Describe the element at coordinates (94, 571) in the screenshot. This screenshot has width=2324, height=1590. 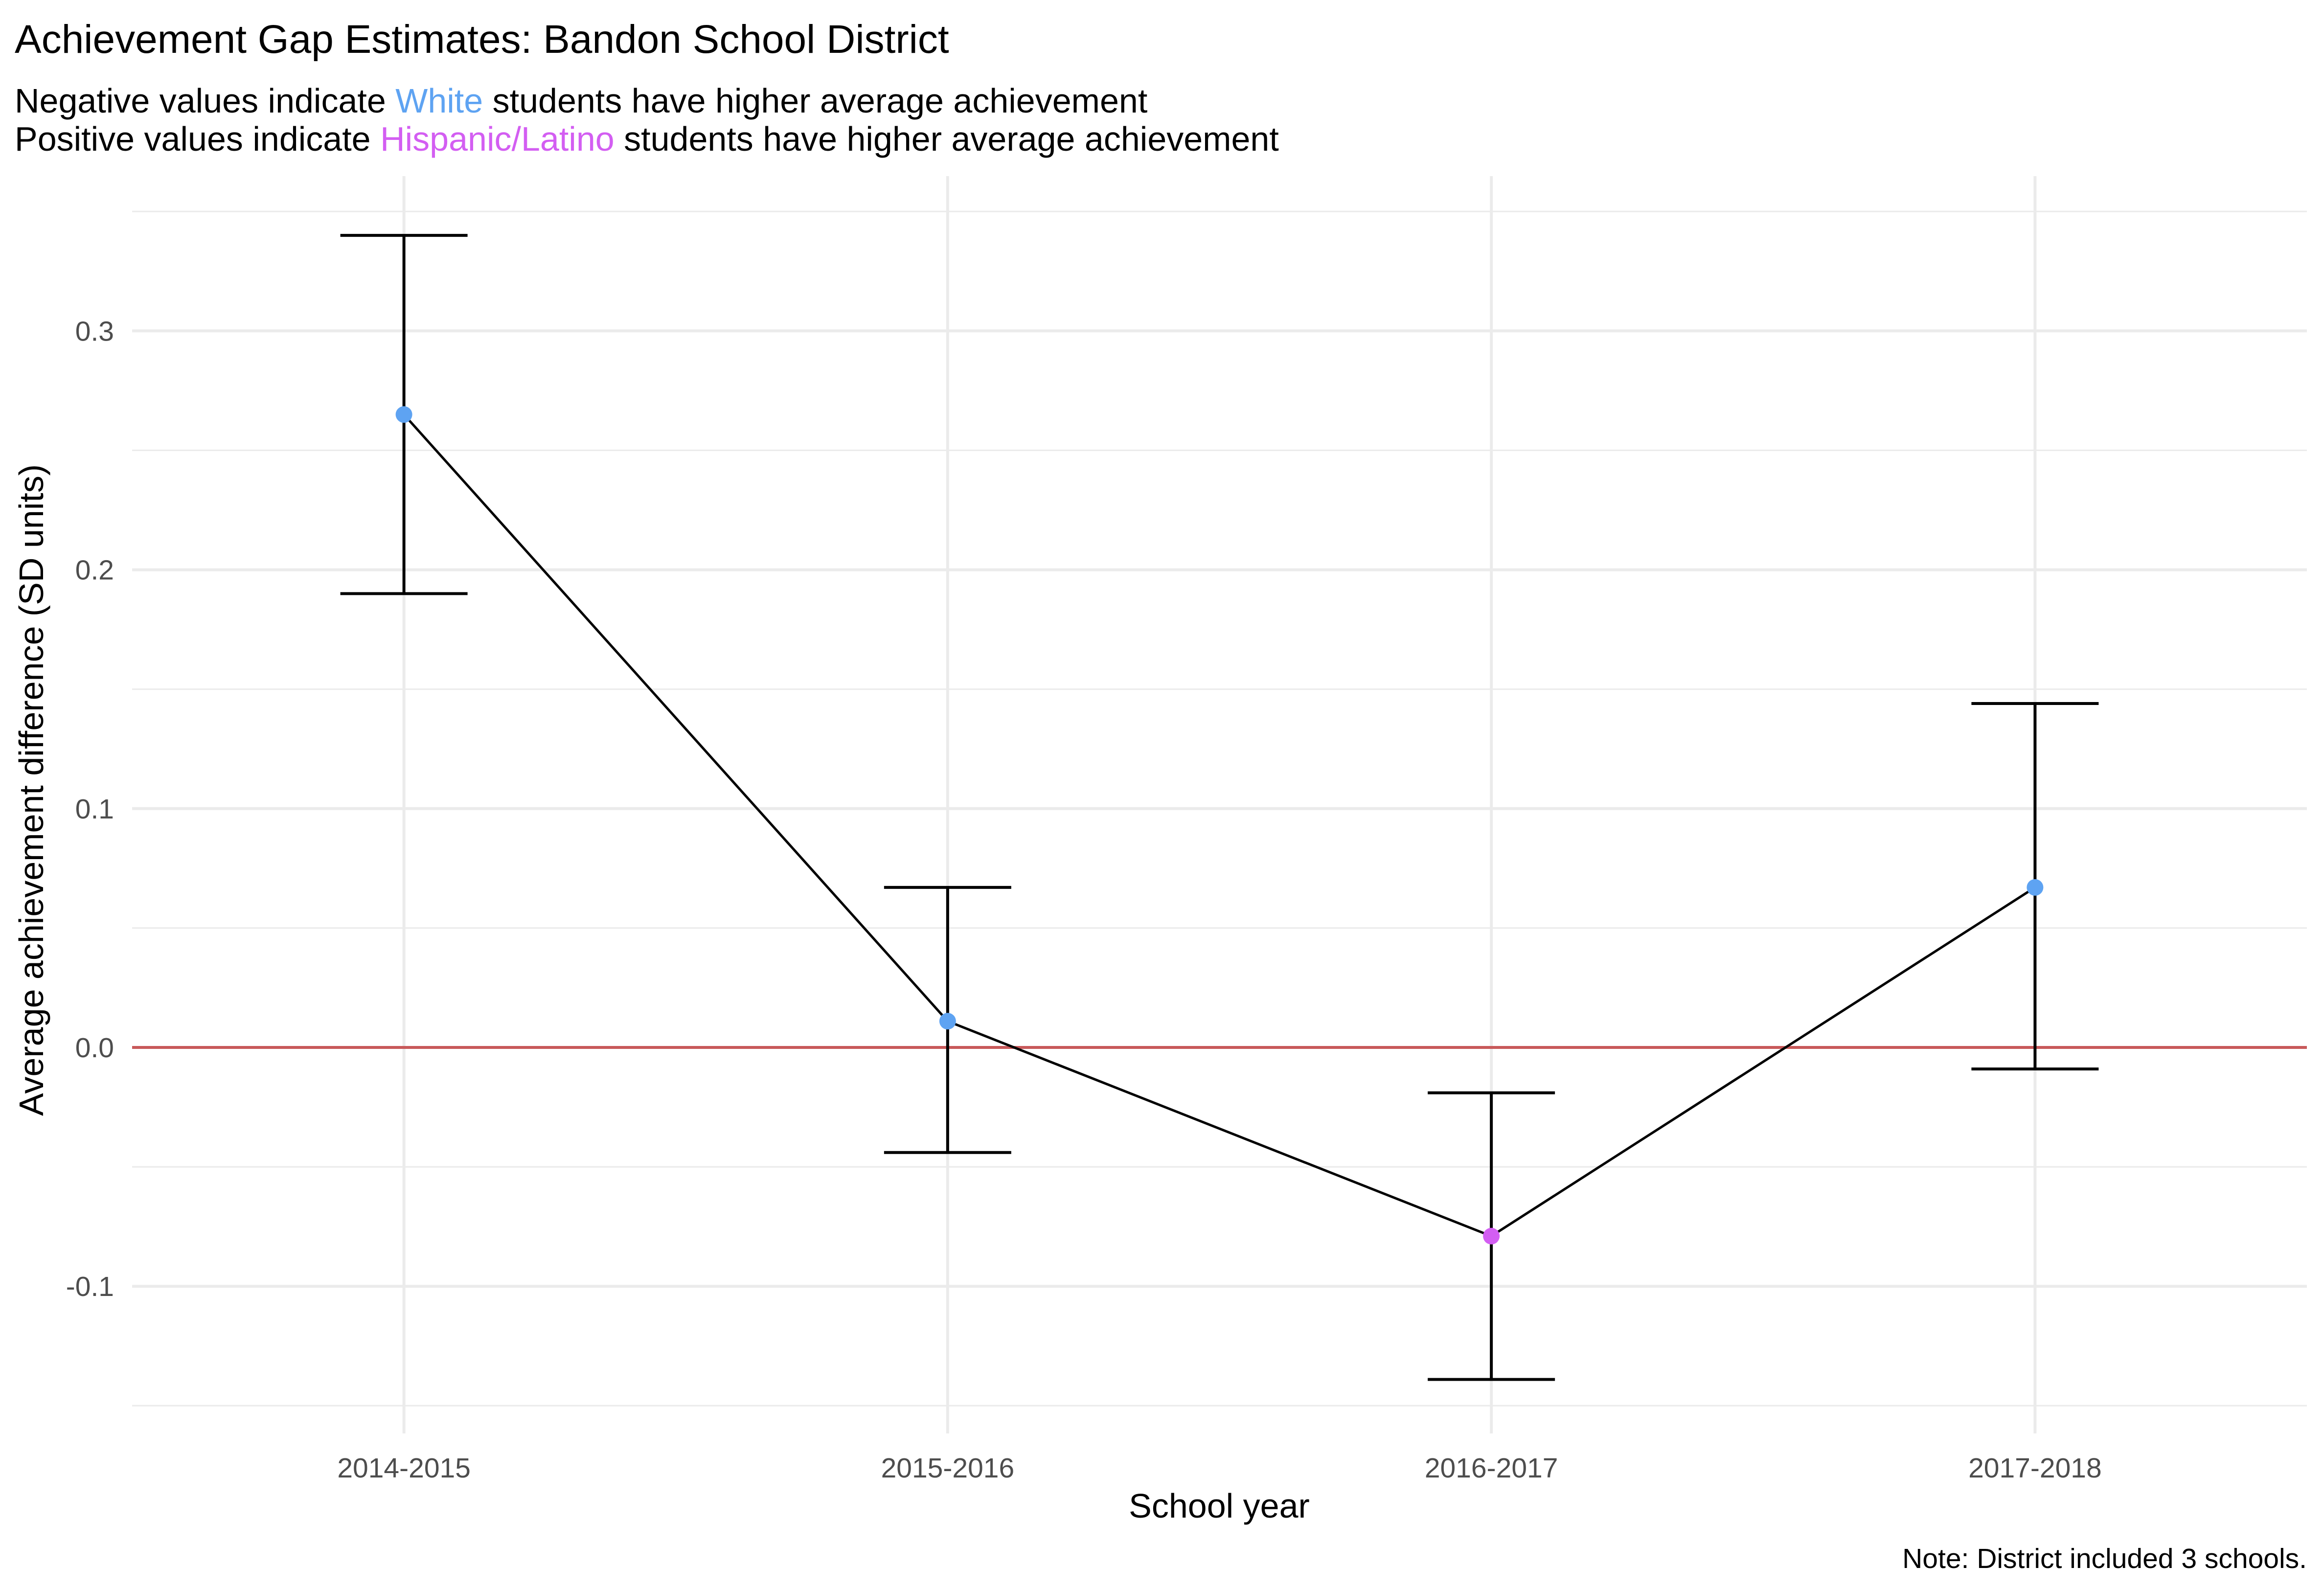
I see `y-tick-label-3: 0.2` at that location.